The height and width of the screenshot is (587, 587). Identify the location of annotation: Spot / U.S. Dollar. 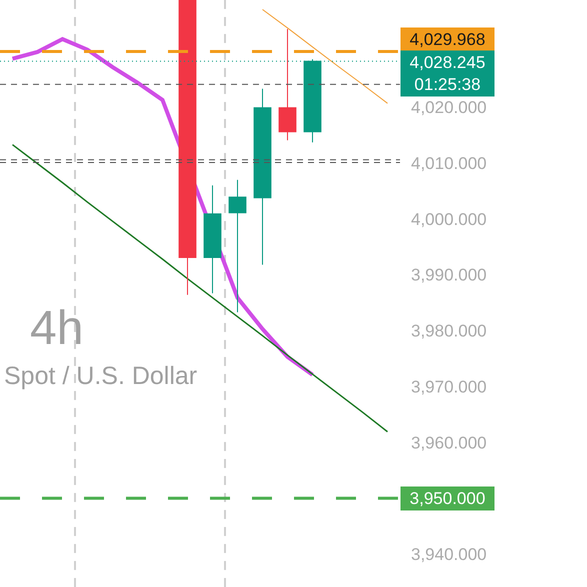
(101, 376).